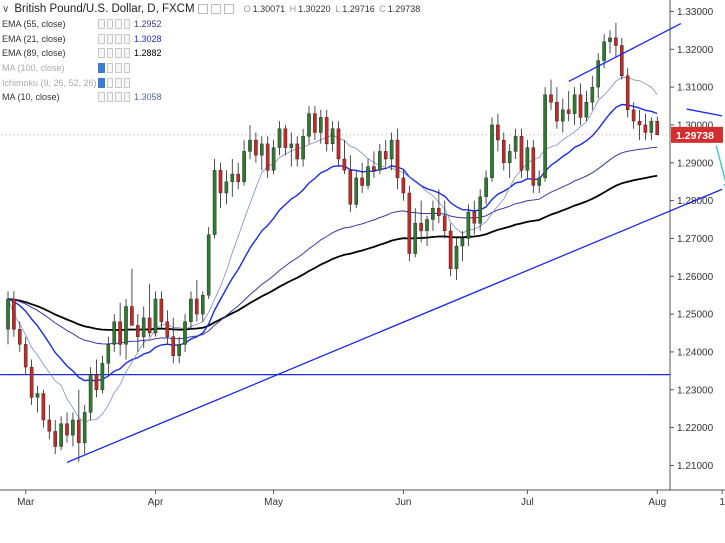  Describe the element at coordinates (212, 68) in the screenshot. I see `indicator-row: MA (100, close)` at that location.